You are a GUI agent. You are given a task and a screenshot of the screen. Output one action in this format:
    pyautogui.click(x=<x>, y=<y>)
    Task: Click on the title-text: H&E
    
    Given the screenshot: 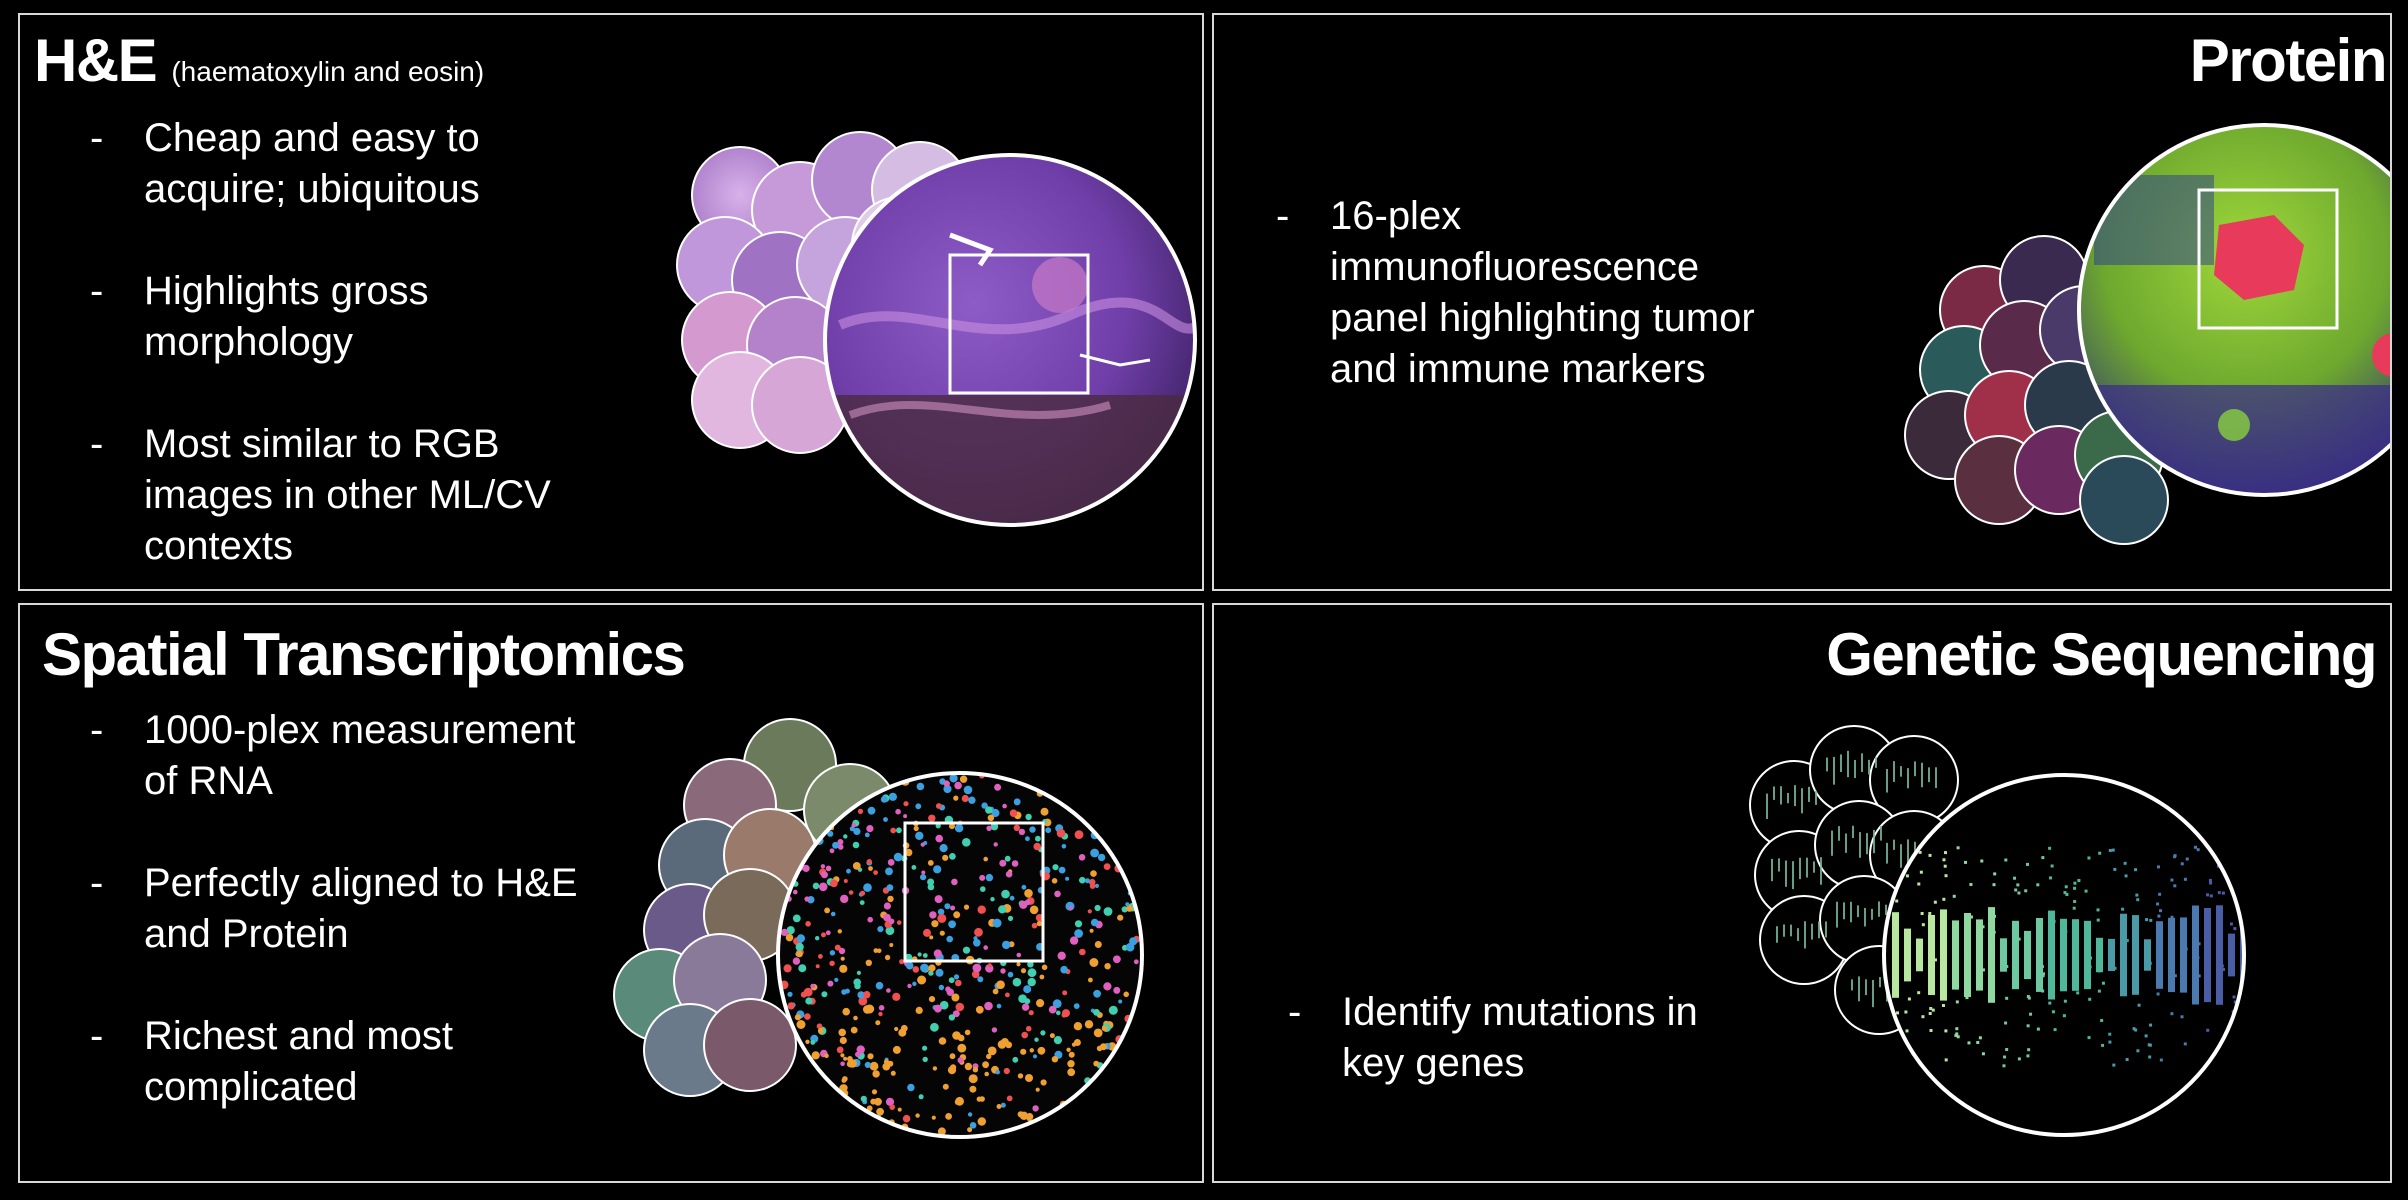 What is the action you would take?
    pyautogui.click(x=96, y=60)
    